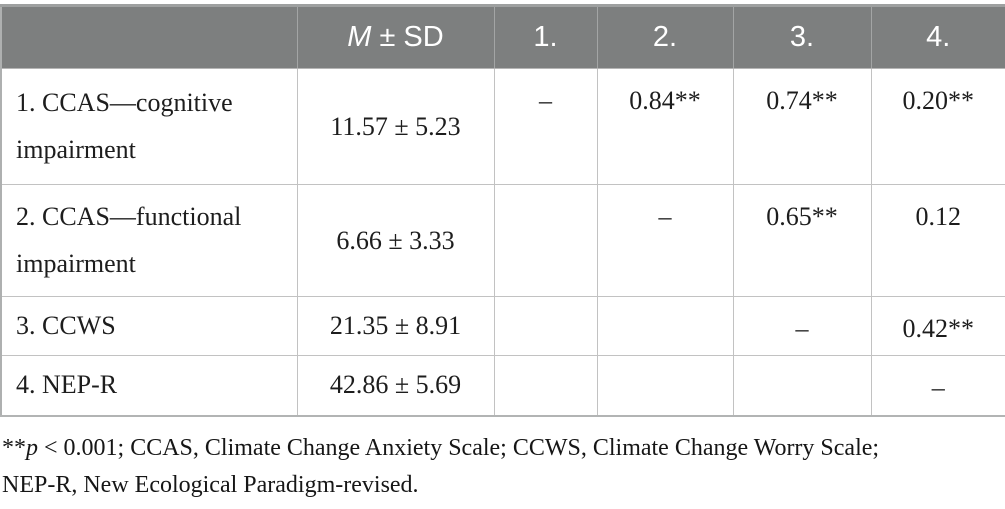 The image size is (1005, 509). What do you see at coordinates (395, 240) in the screenshot?
I see `mean-sd-cell: 6.66 ± 3.33` at bounding box center [395, 240].